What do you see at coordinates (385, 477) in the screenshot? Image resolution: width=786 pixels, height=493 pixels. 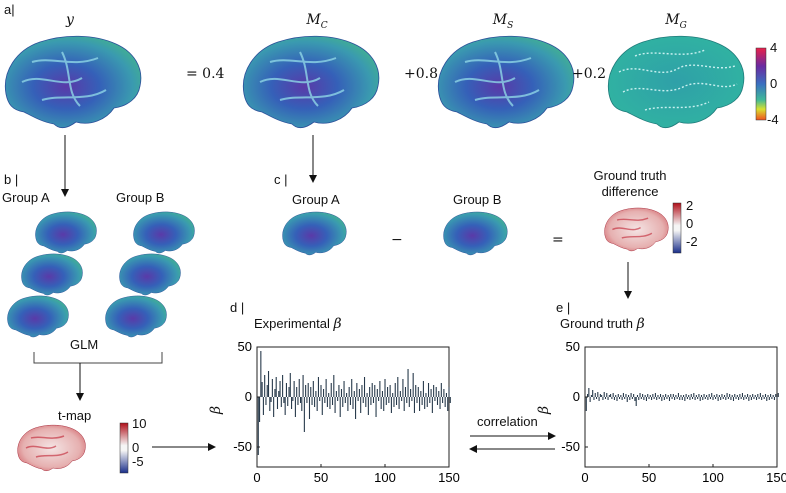 I see `chart-d-xtick-label: 100` at bounding box center [385, 477].